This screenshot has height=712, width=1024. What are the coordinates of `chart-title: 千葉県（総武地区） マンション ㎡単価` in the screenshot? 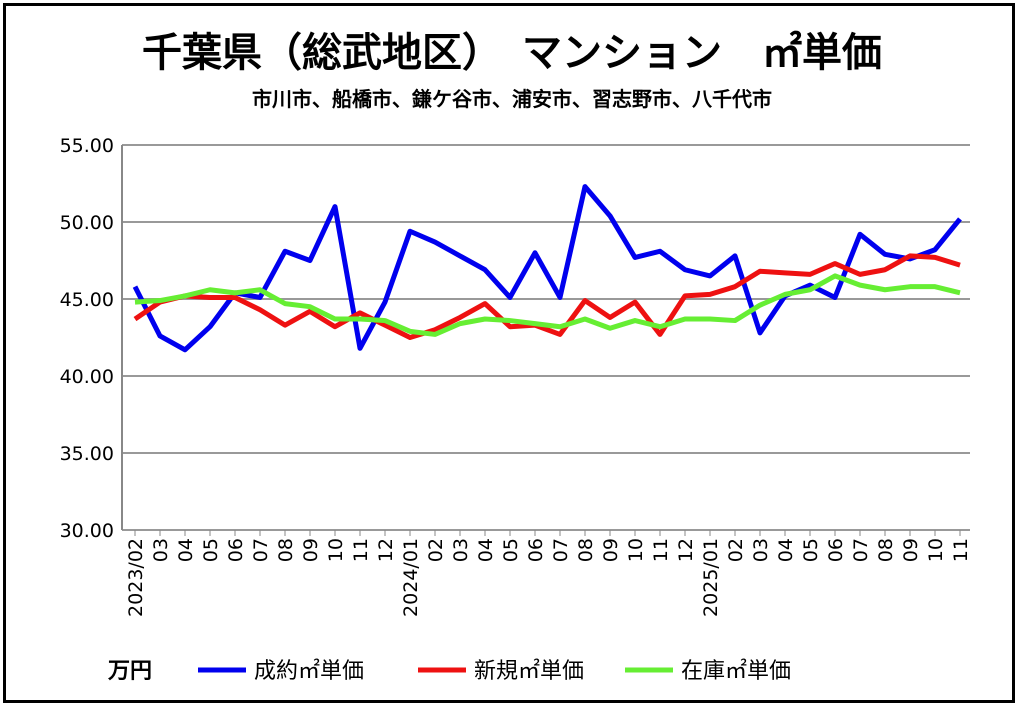 It's located at (512, 53).